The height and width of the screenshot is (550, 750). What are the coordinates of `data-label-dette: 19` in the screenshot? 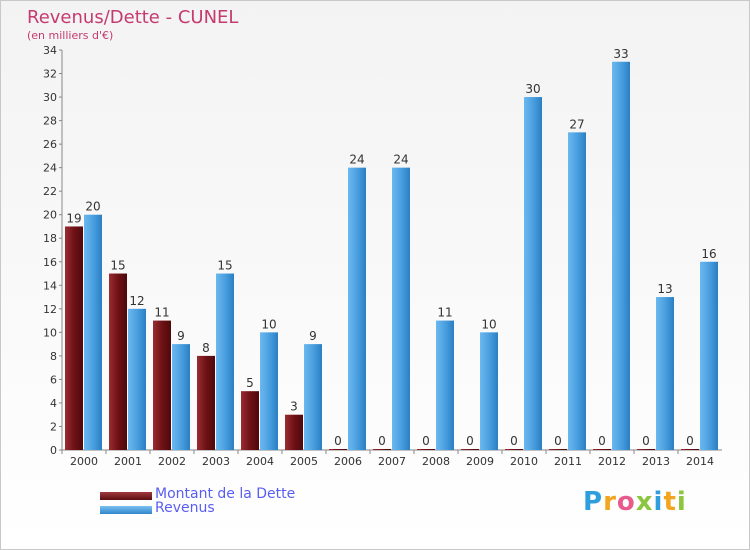 It's located at (73, 218).